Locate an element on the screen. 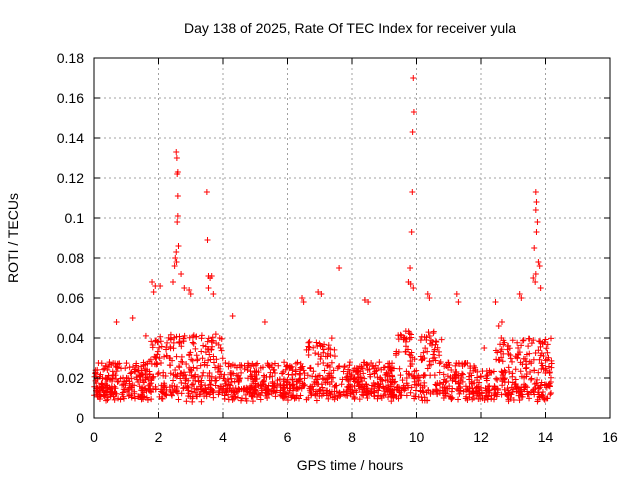  y-tick-label: 0.12 is located at coordinates (70, 178).